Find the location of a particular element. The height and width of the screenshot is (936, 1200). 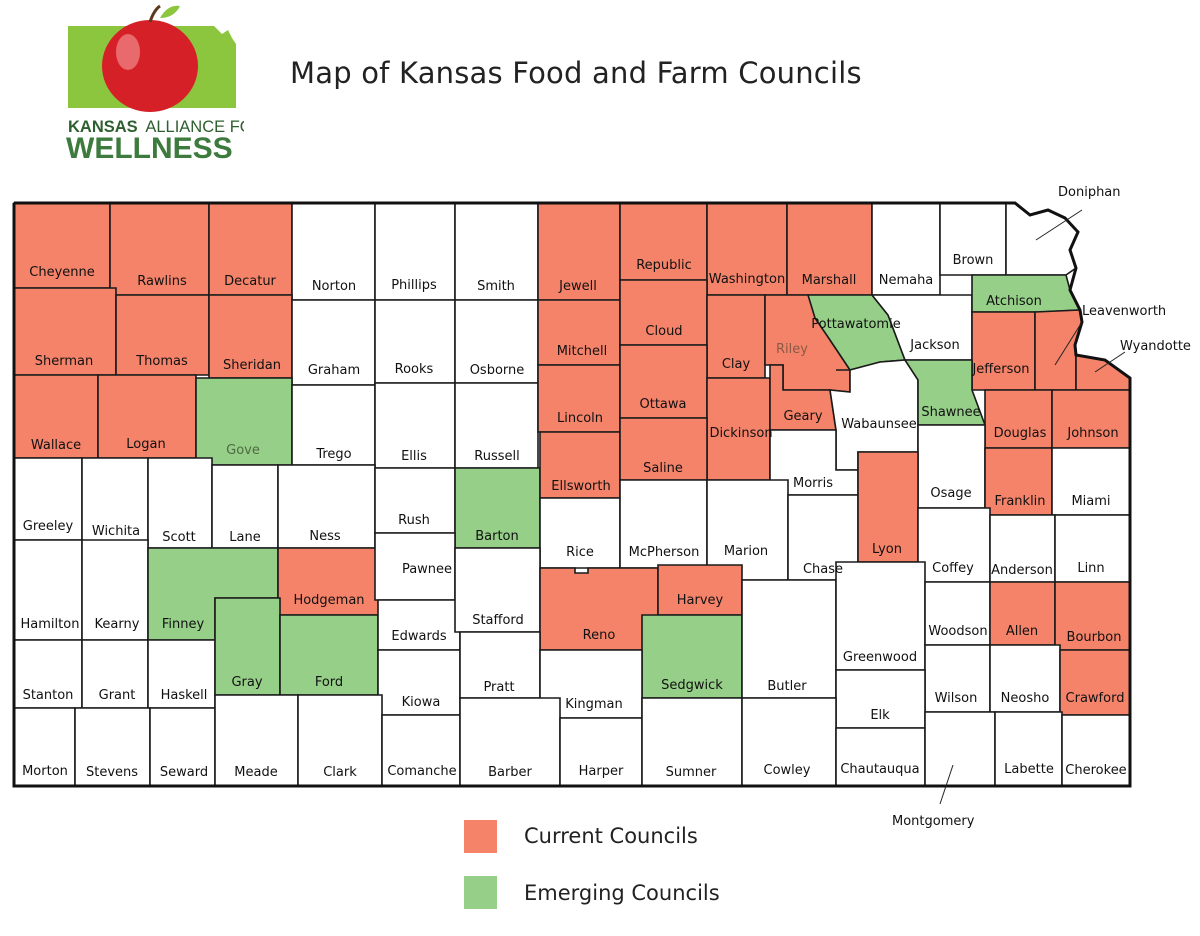

county-label-anderson: Anderson is located at coordinates (1022, 570).